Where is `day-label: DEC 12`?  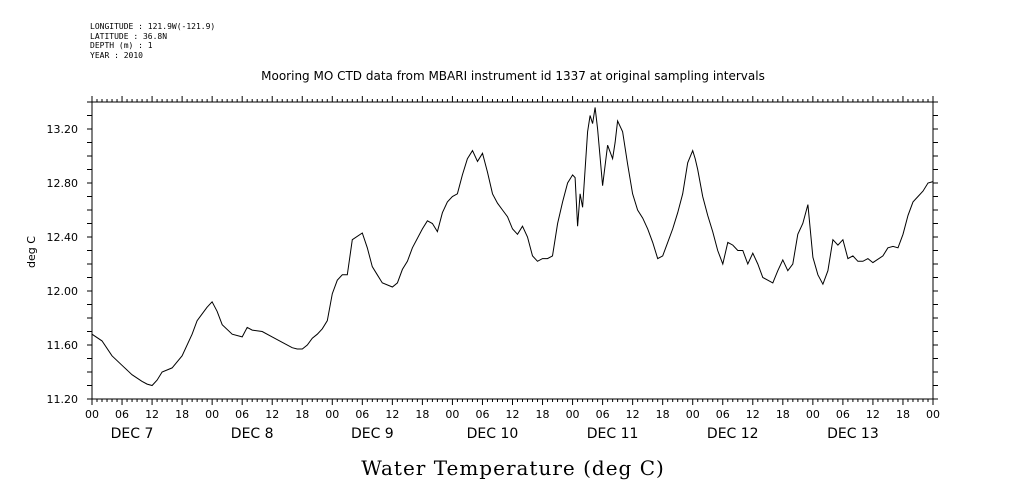
day-label: DEC 12 is located at coordinates (733, 434).